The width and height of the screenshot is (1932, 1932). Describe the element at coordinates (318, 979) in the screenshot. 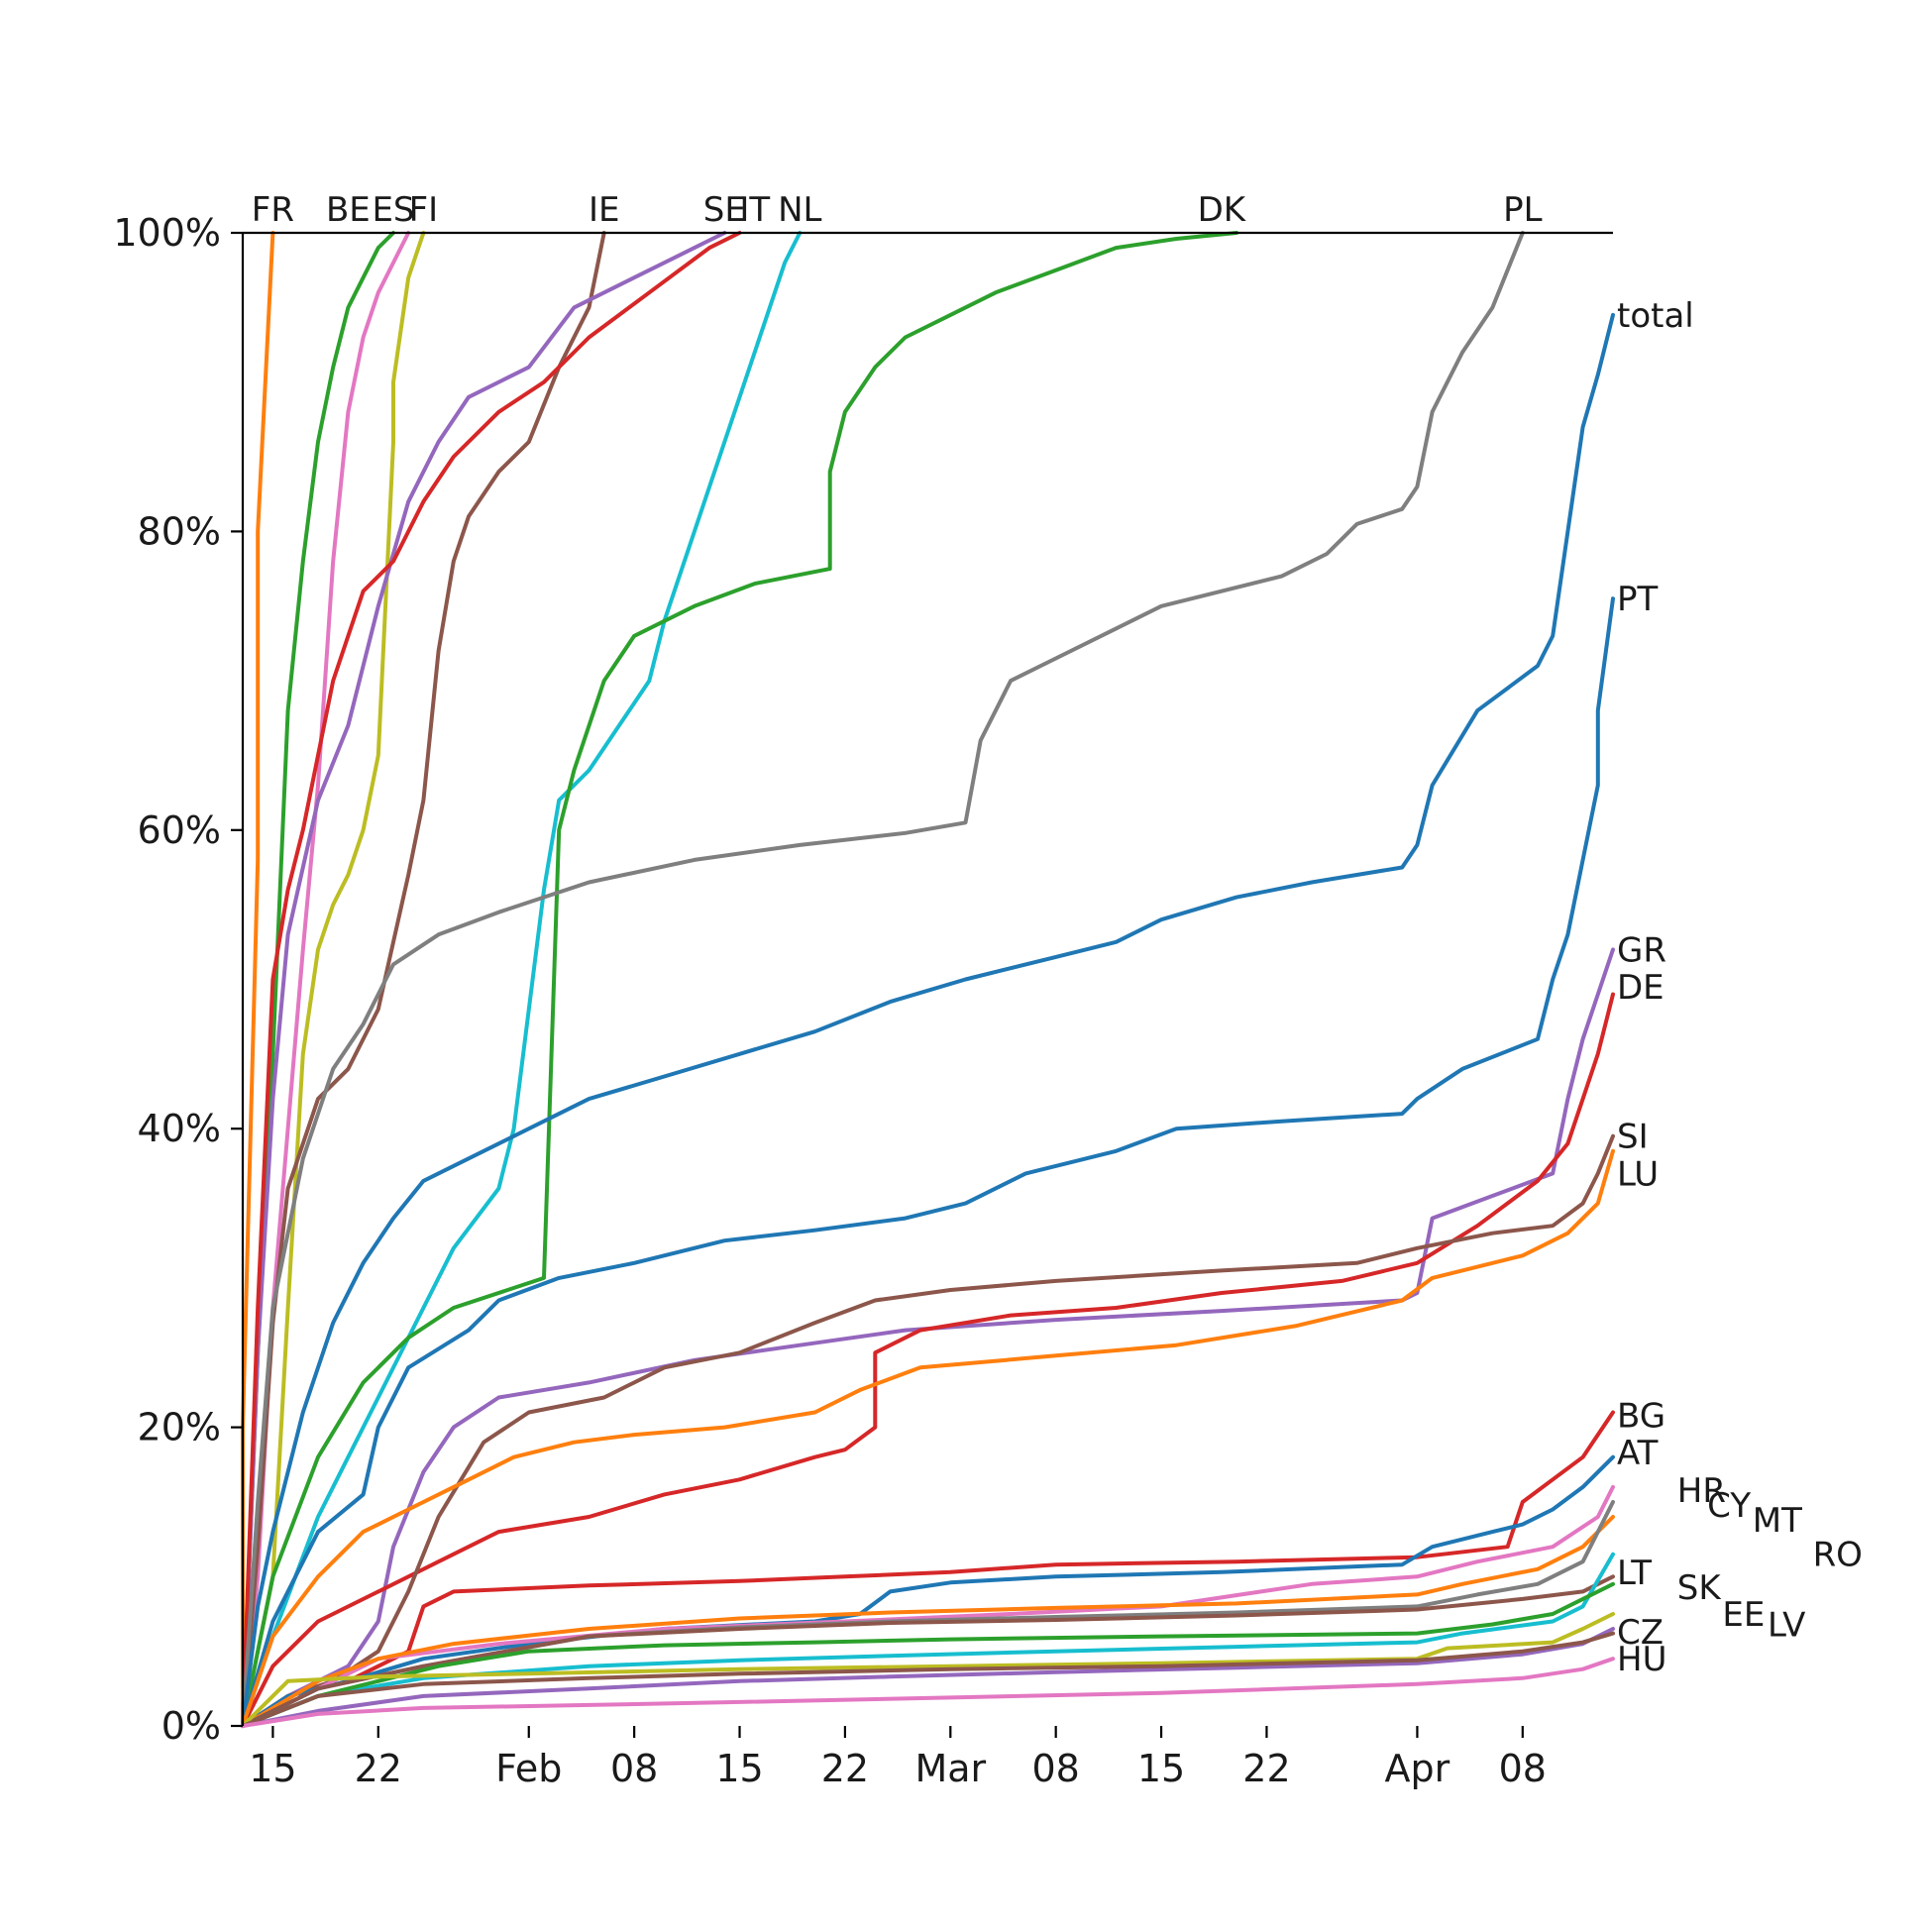

I see `series-line-be` at that location.